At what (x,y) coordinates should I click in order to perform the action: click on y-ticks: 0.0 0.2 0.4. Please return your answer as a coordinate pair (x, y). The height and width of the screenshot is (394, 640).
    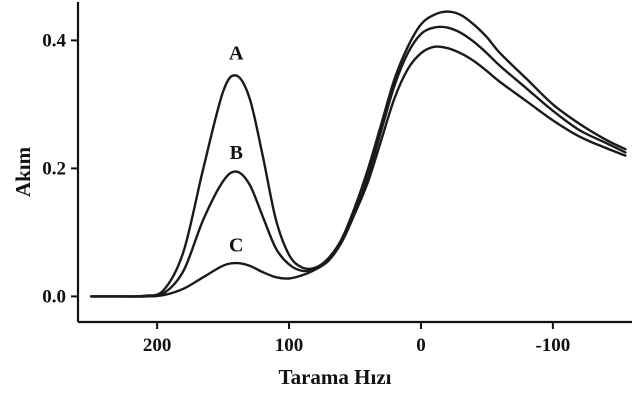
    Looking at the image, I should click on (60, 168).